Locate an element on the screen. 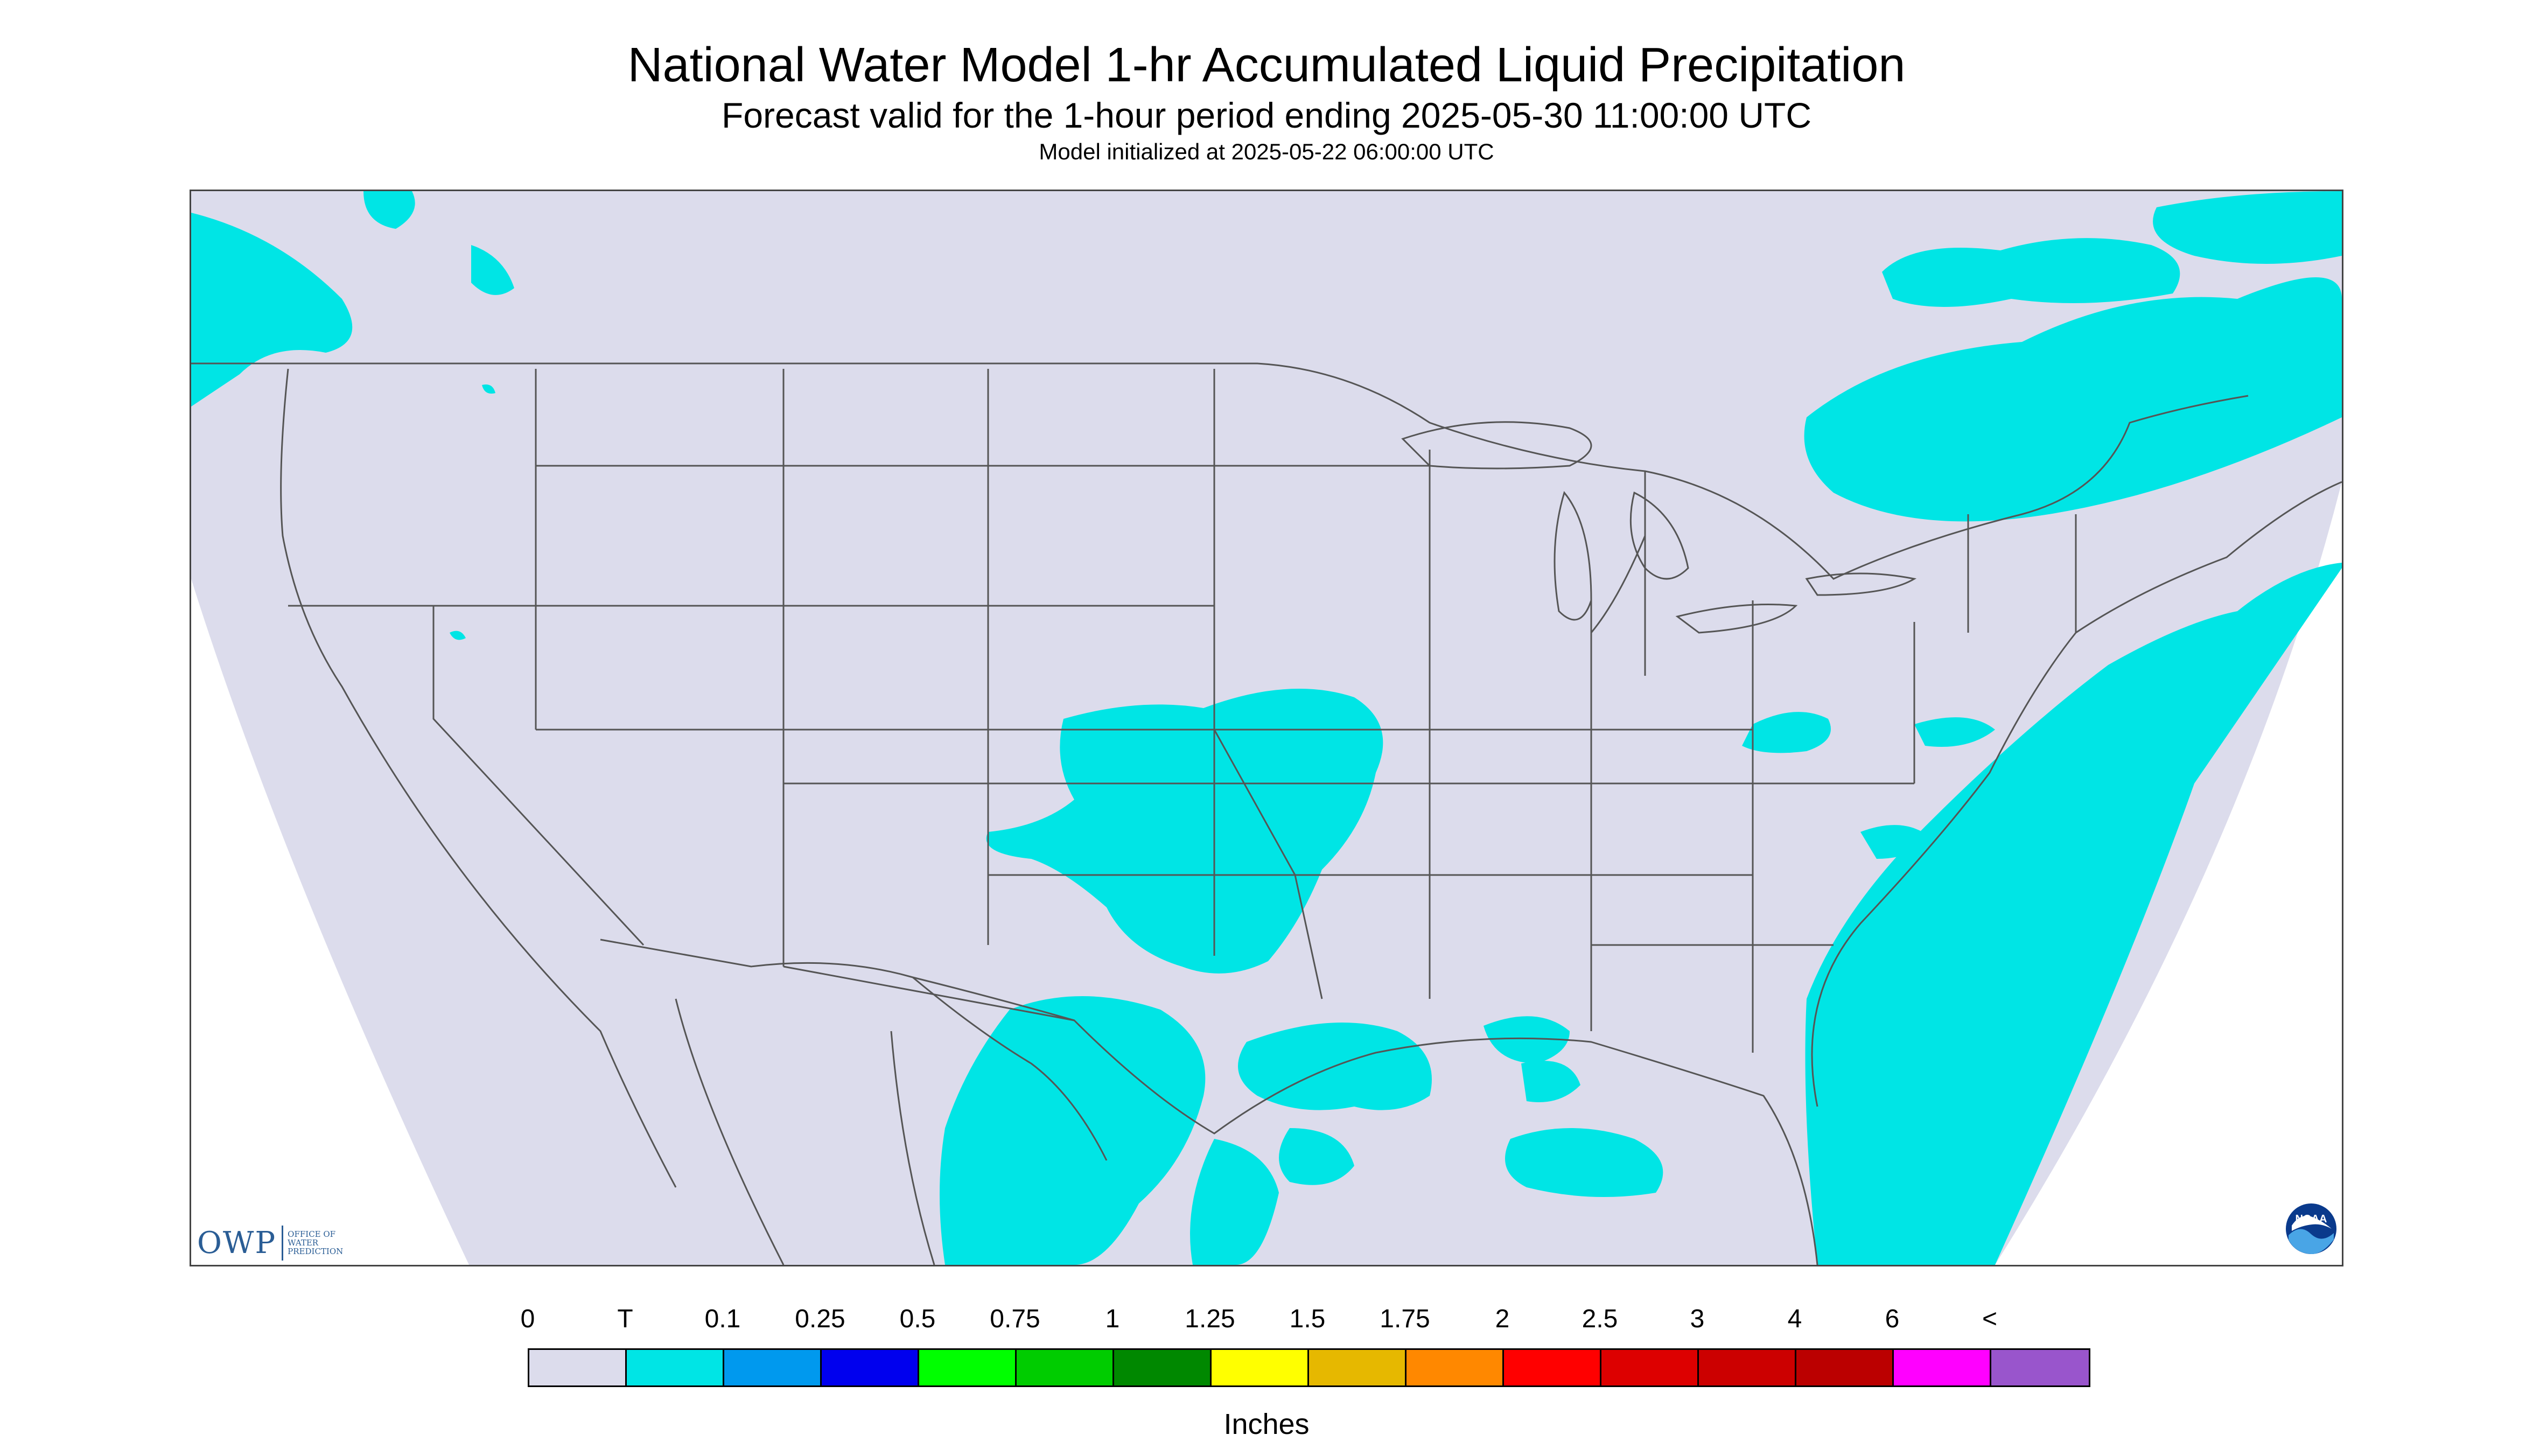 This screenshot has height=1456, width=2533. precip-gulf-west is located at coordinates (1316, 1156).